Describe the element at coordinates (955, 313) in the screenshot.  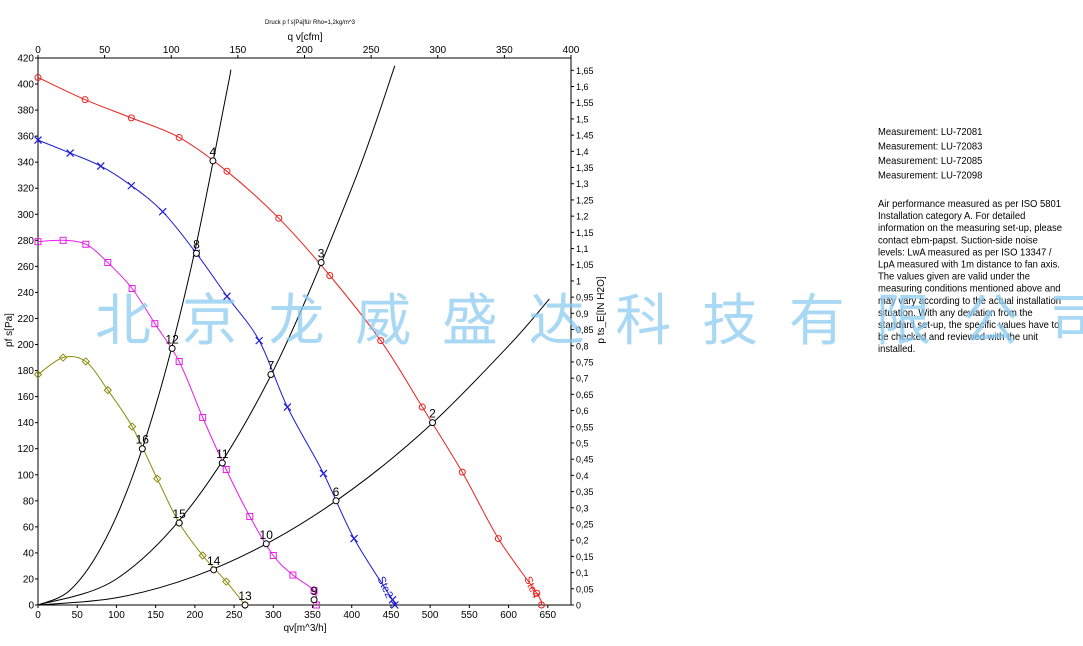
I see `note-line: situation. With any deviation from the` at that location.